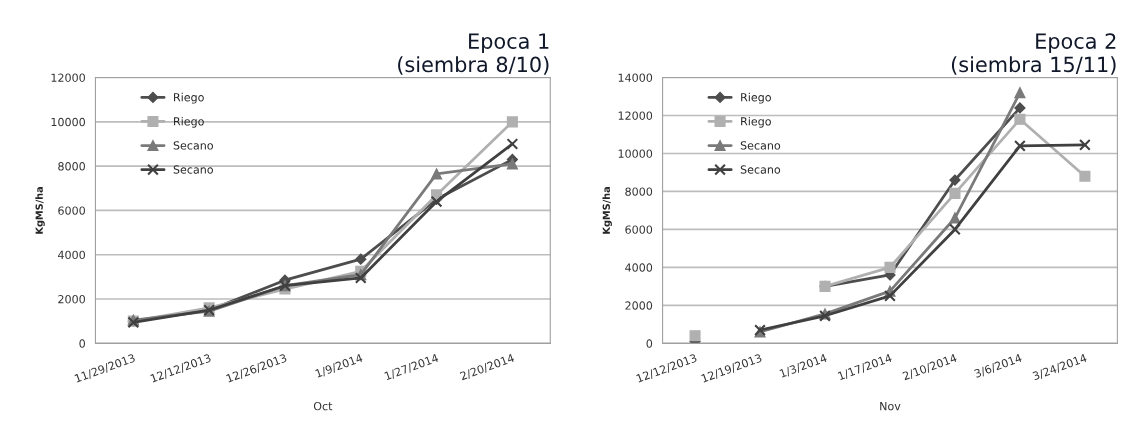 The width and height of the screenshot is (1123, 443). What do you see at coordinates (635, 77) in the screenshot?
I see `y-tick-label: 14000` at bounding box center [635, 77].